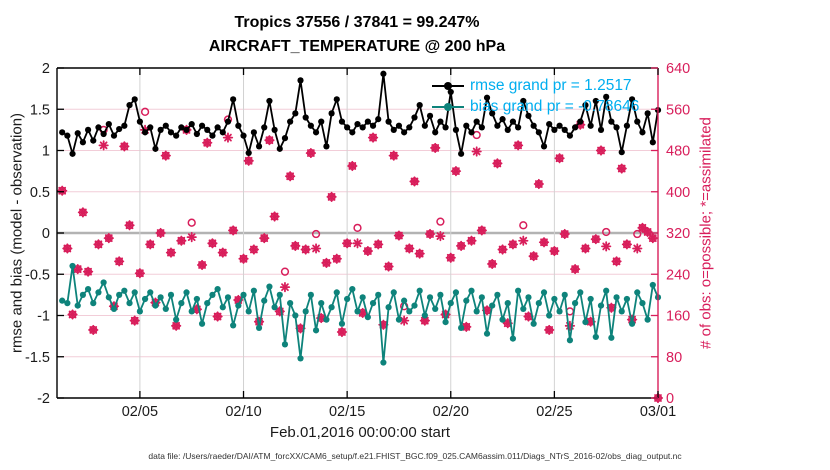 This screenshot has height=470, width=830. I want to click on legend-bias-marker, so click(448, 107).